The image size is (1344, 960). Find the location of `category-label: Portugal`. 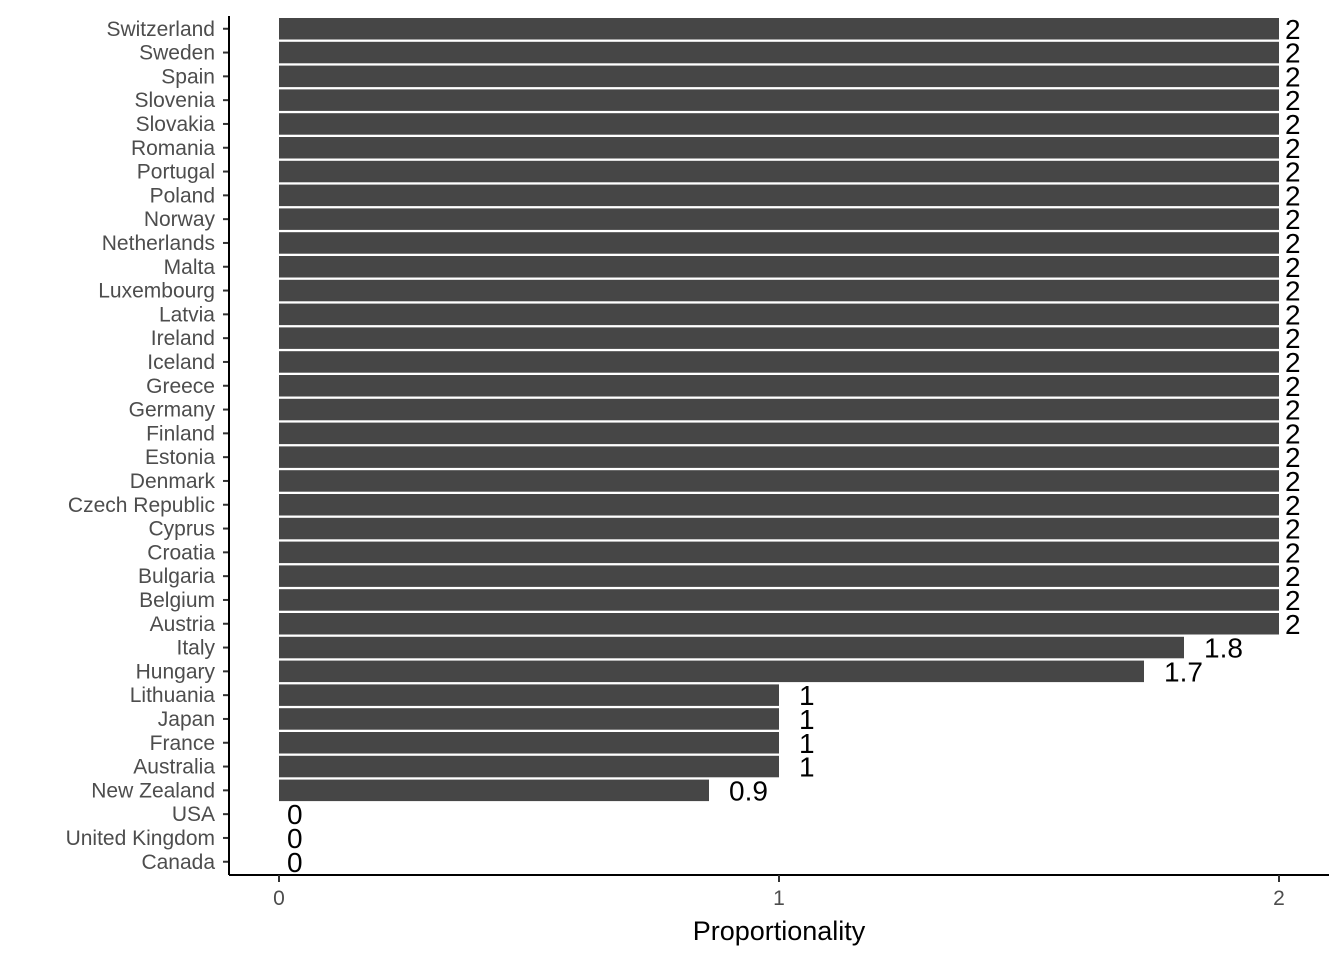

category-label: Portugal is located at coordinates (176, 172).